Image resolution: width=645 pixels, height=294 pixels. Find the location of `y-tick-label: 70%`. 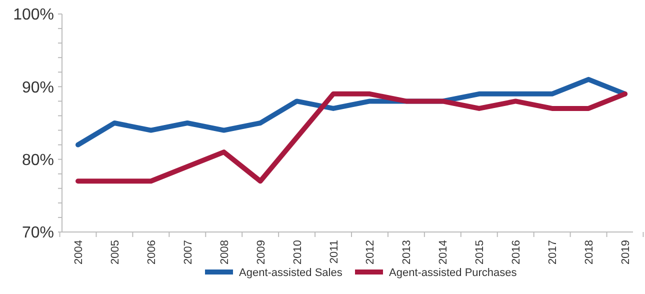

y-tick-label: 70% is located at coordinates (38, 233).